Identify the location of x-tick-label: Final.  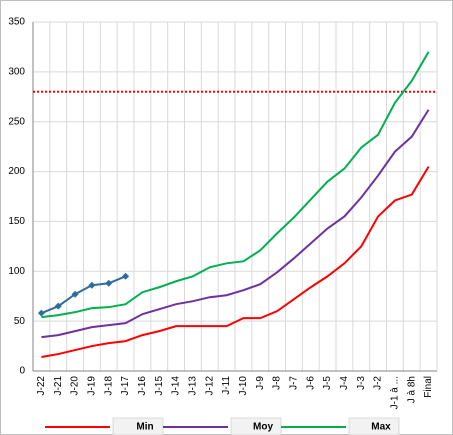
(428, 387).